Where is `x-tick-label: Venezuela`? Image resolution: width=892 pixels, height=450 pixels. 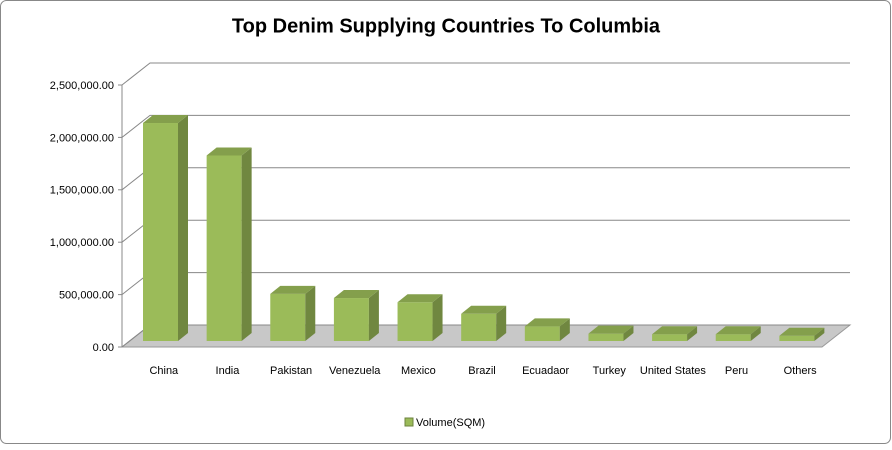
x-tick-label: Venezuela is located at coordinates (355, 371).